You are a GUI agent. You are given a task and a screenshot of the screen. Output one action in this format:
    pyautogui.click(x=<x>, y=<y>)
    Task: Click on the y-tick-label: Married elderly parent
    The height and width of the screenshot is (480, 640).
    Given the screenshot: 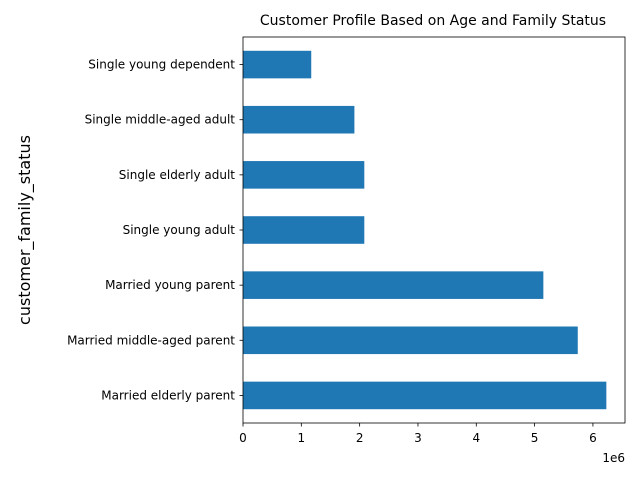 What is the action you would take?
    pyautogui.click(x=168, y=395)
    